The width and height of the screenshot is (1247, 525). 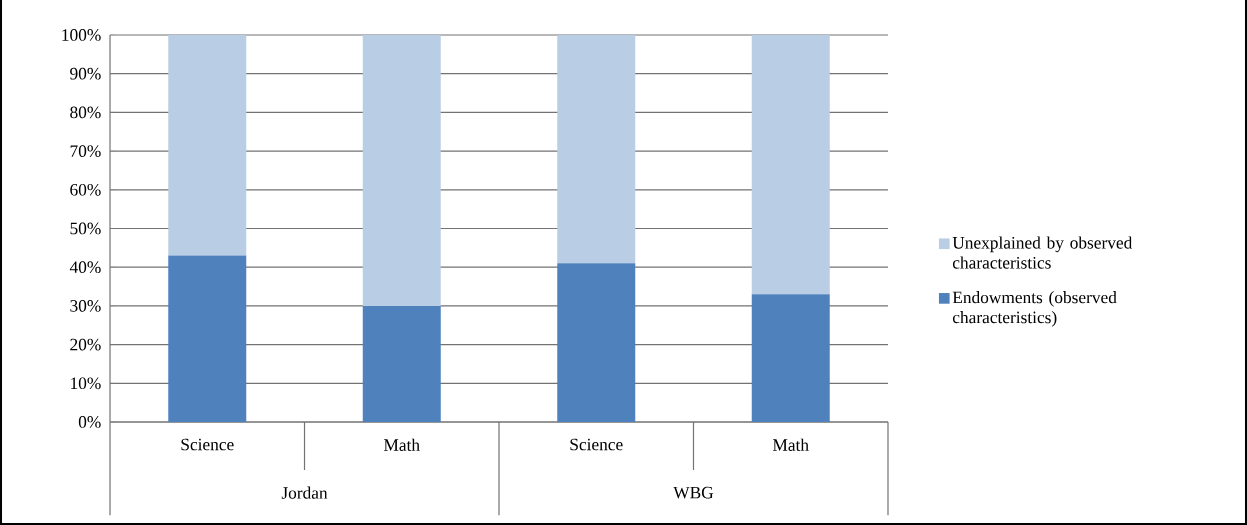 What do you see at coordinates (304, 492) in the screenshot?
I see `text: Jordan` at bounding box center [304, 492].